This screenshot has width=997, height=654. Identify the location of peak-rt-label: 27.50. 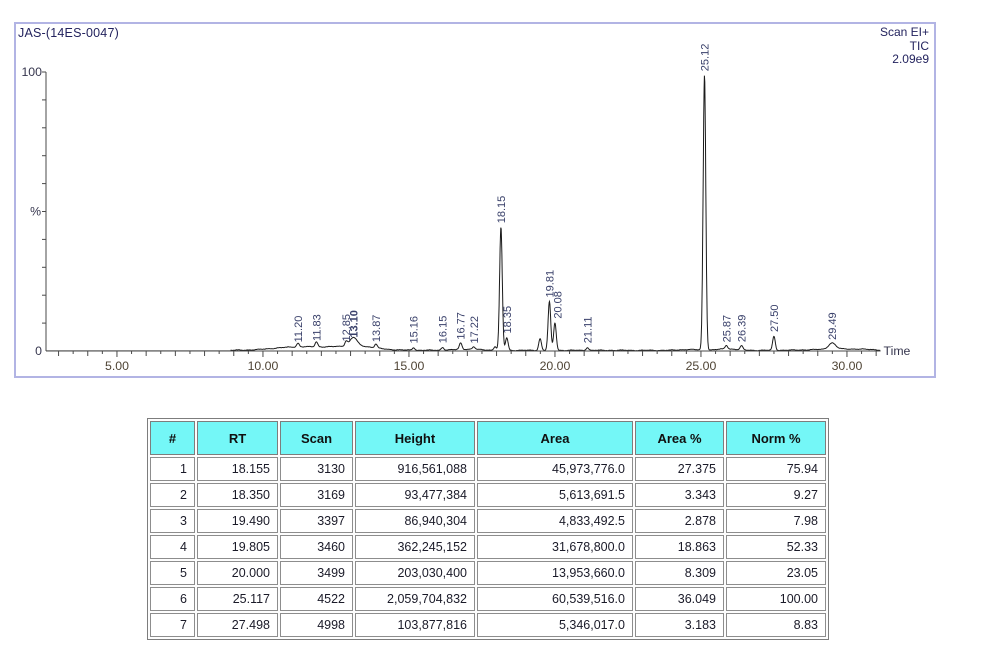
(775, 319).